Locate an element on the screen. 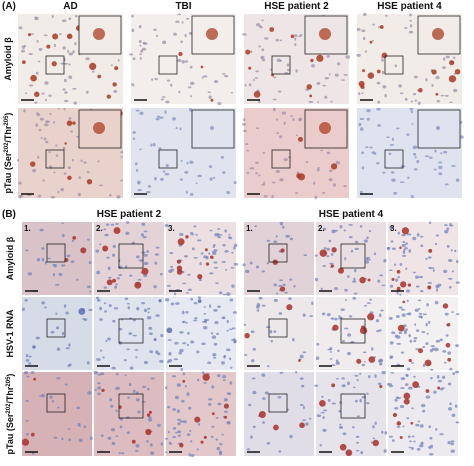 This screenshot has width=474, height=466. tissue-background is located at coordinates (57, 258).